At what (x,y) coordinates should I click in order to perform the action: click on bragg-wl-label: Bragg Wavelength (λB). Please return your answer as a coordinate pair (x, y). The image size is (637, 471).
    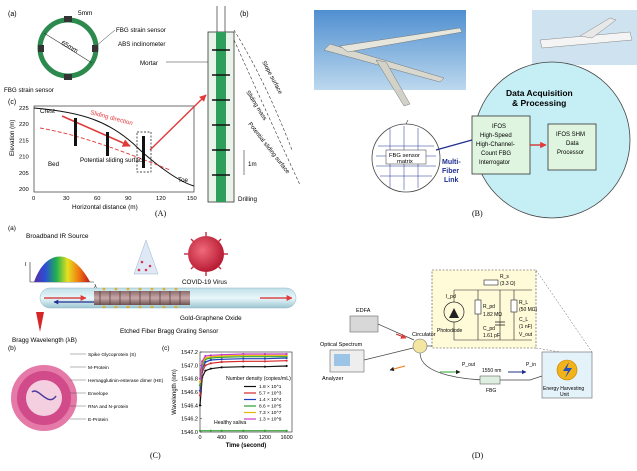
    Looking at the image, I should click on (44, 340).